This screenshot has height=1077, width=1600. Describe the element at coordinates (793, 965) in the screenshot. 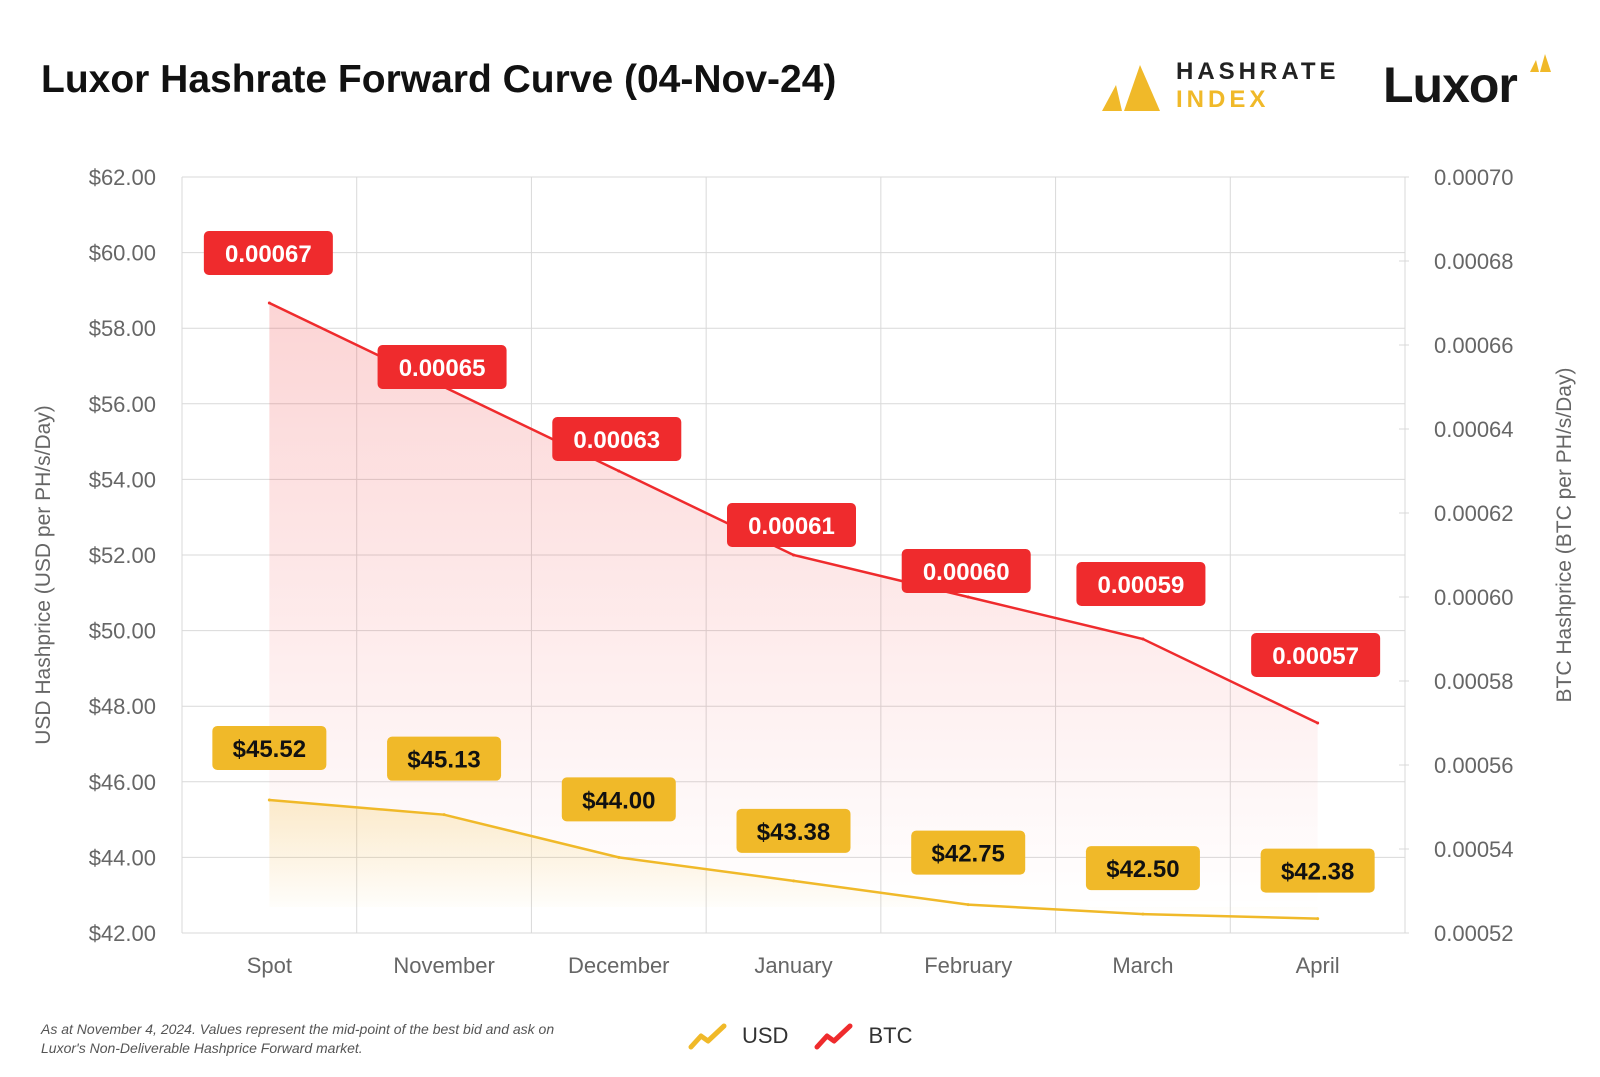

I see `x-tick-label: January` at that location.